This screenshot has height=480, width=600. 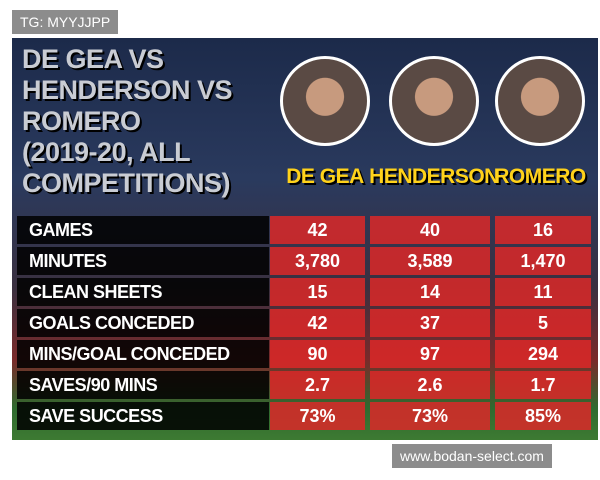 I want to click on stat-label: GOALS CONCEDED, so click(x=143, y=323).